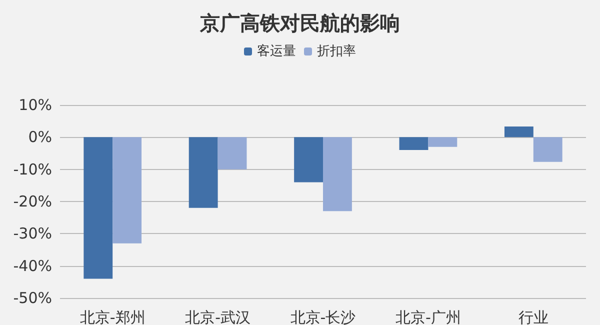 The image size is (600, 325). I want to click on y-tick-label: -30%, so click(32, 233).